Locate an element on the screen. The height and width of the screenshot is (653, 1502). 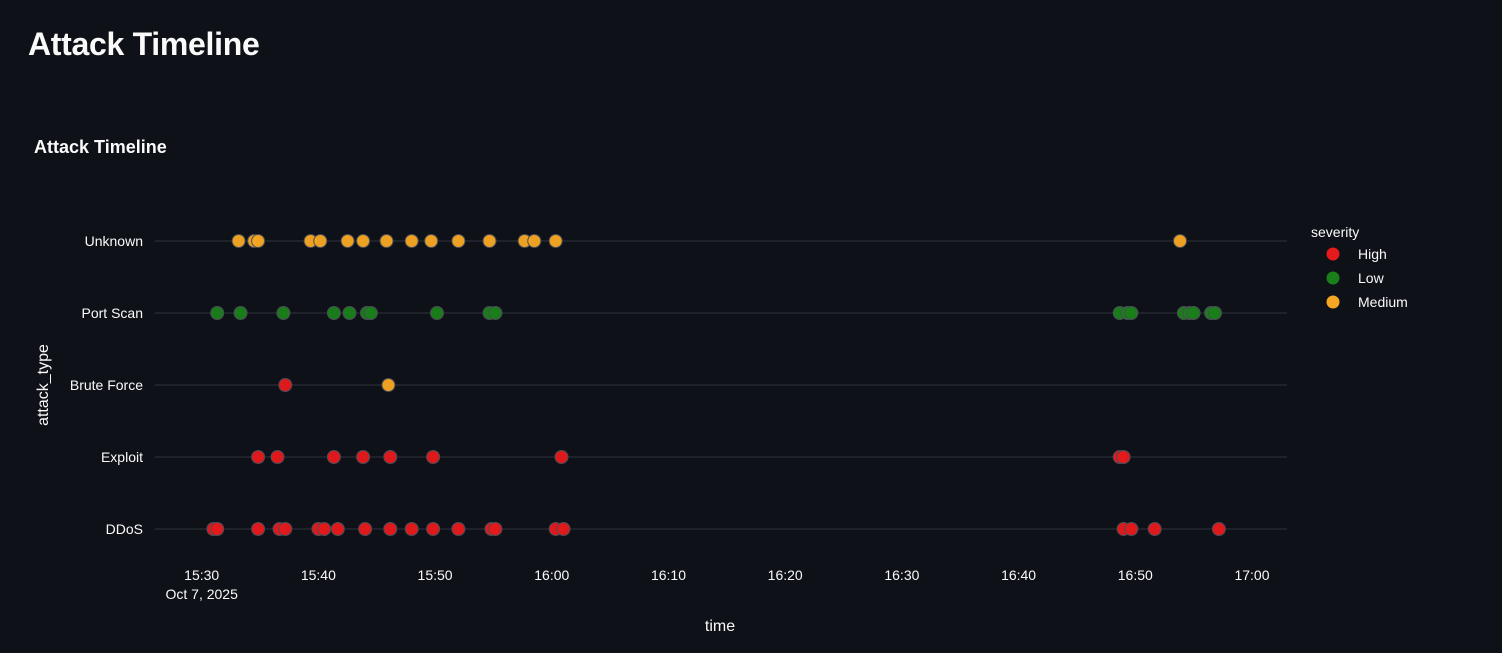
x-tick-label: 16:10 is located at coordinates (668, 575).